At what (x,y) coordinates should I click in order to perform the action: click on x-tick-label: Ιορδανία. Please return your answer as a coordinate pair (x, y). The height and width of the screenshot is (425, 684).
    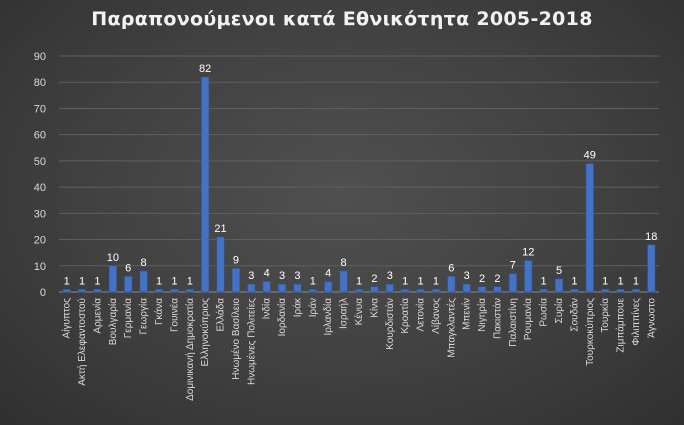
    Looking at the image, I should click on (282, 317).